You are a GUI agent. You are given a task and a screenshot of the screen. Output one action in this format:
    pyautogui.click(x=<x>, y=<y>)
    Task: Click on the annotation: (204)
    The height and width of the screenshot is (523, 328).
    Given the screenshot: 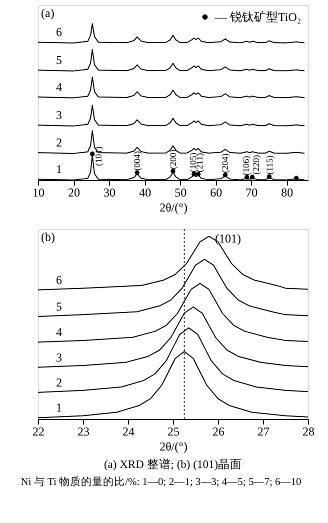 What is the action you would take?
    pyautogui.click(x=225, y=163)
    